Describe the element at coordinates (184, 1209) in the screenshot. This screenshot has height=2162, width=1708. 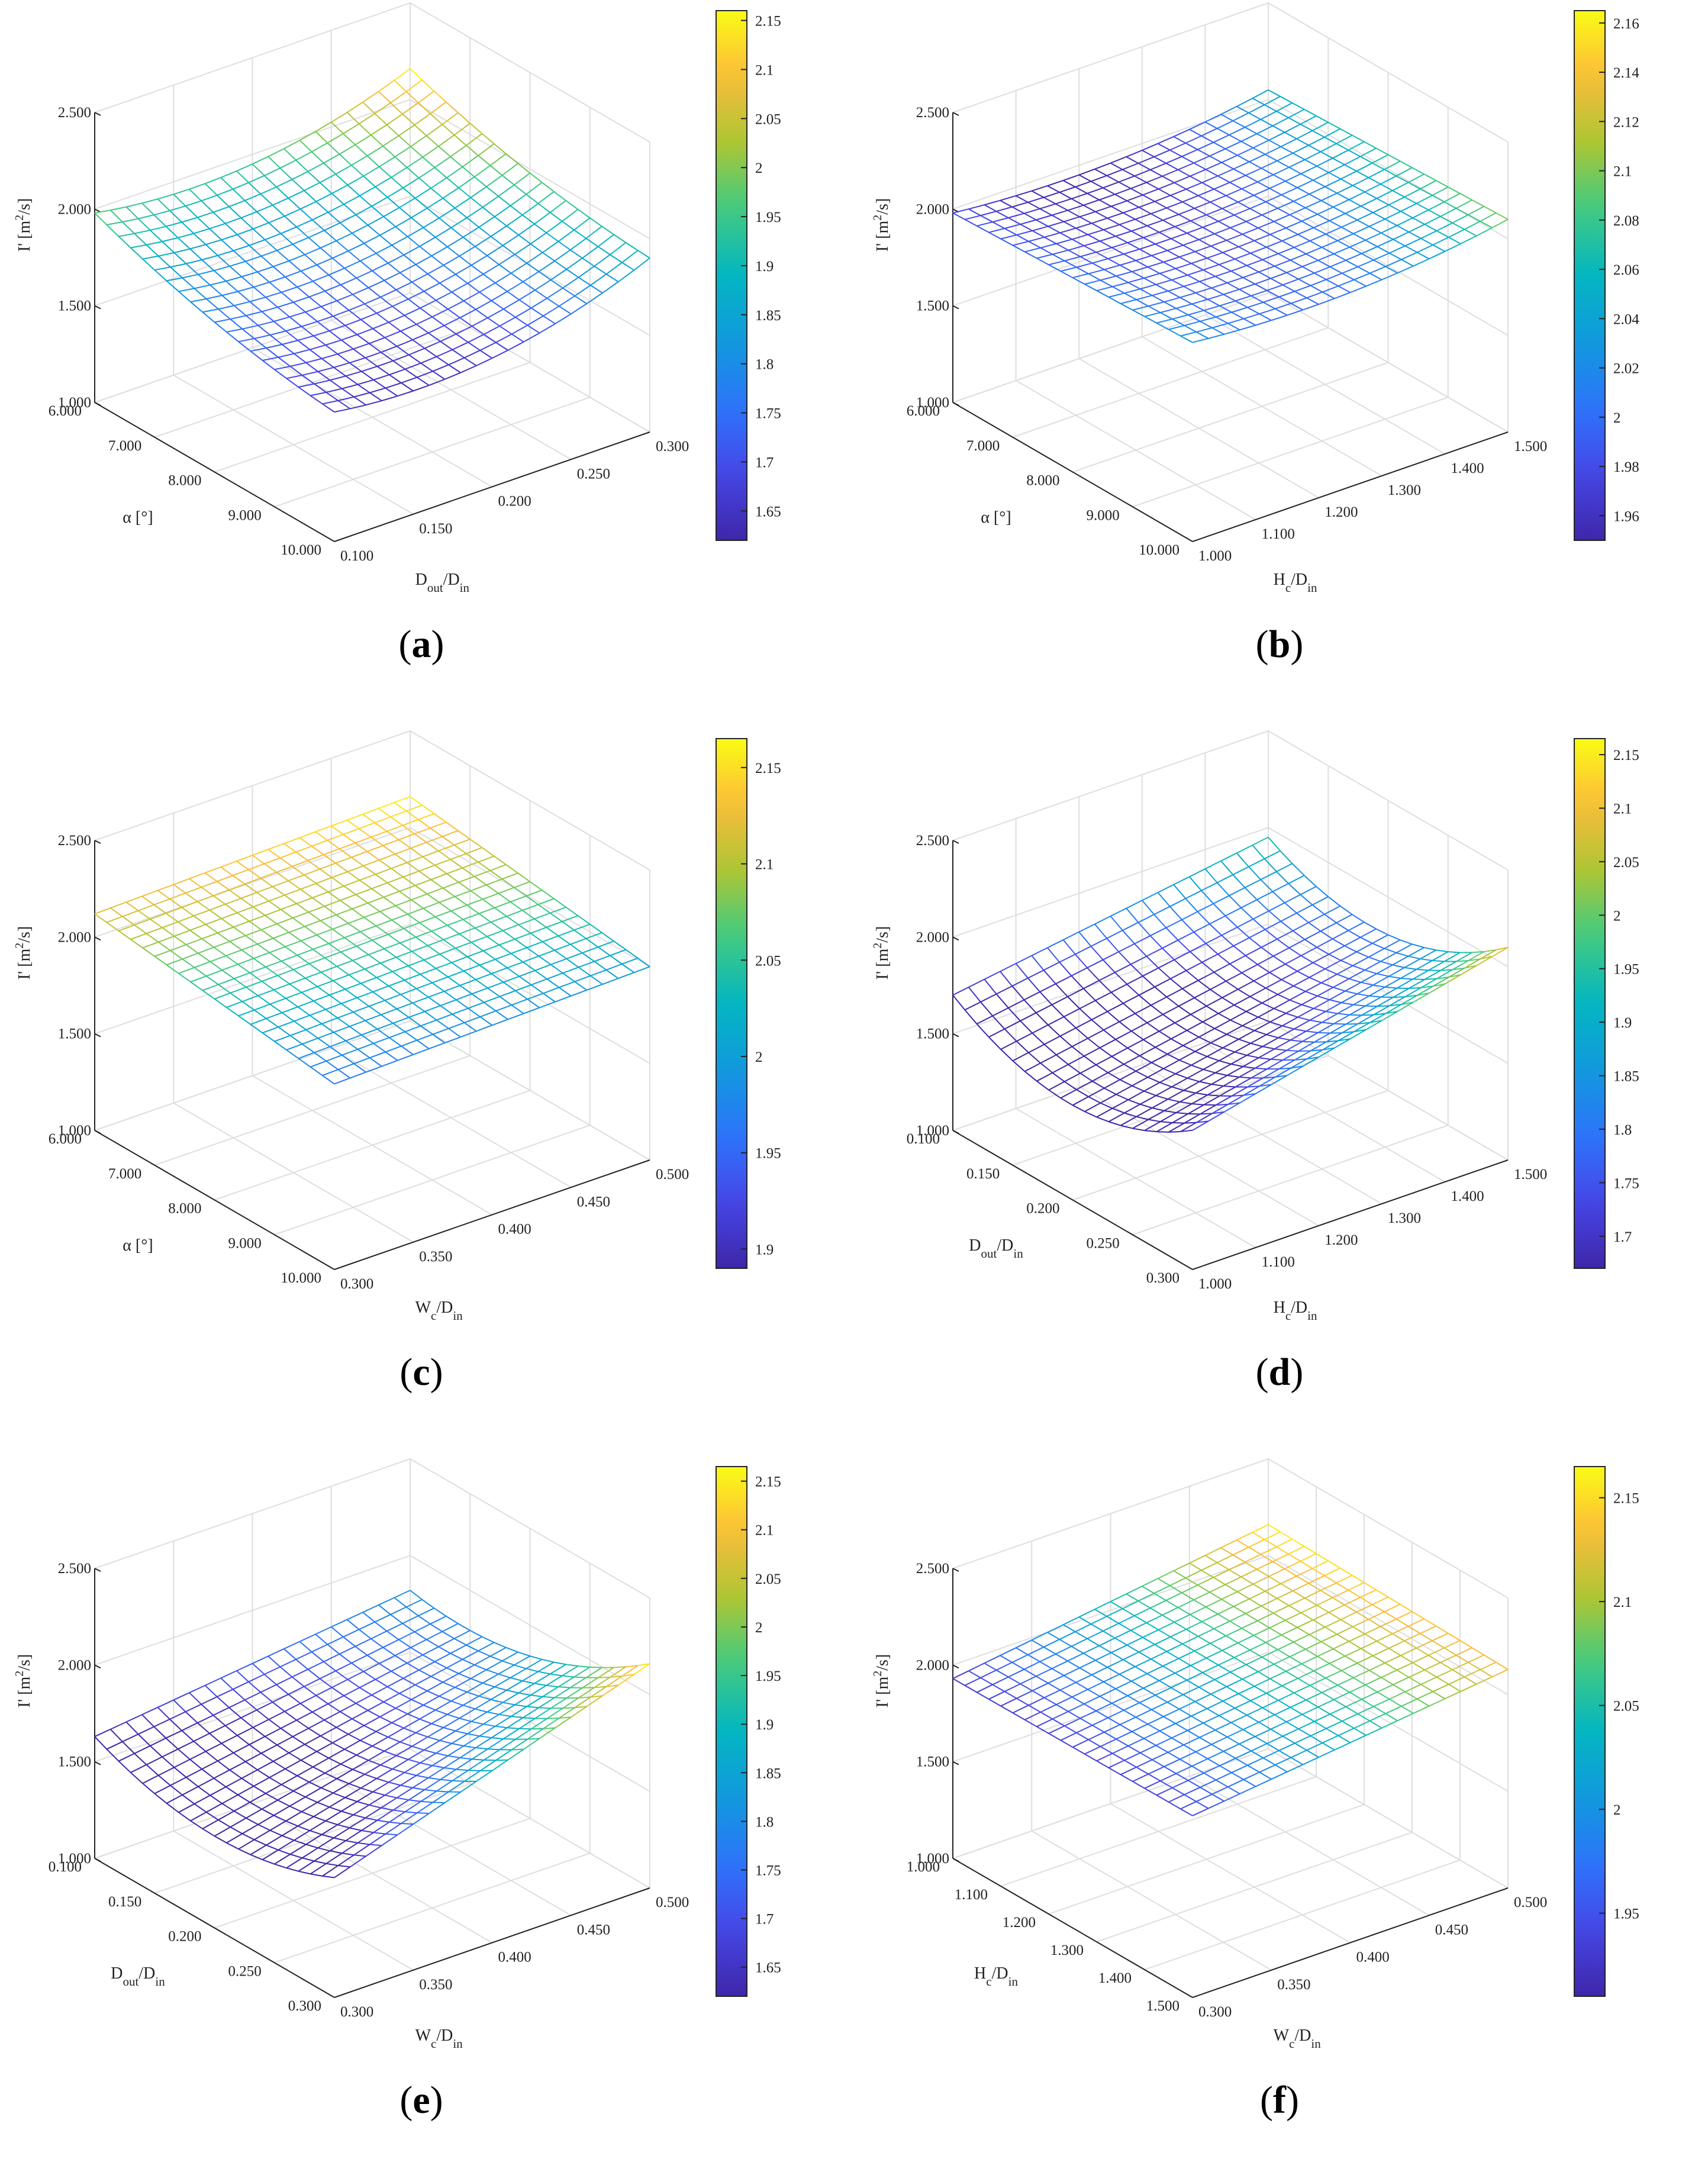
I see `x-tick-label: 8.000` at that location.